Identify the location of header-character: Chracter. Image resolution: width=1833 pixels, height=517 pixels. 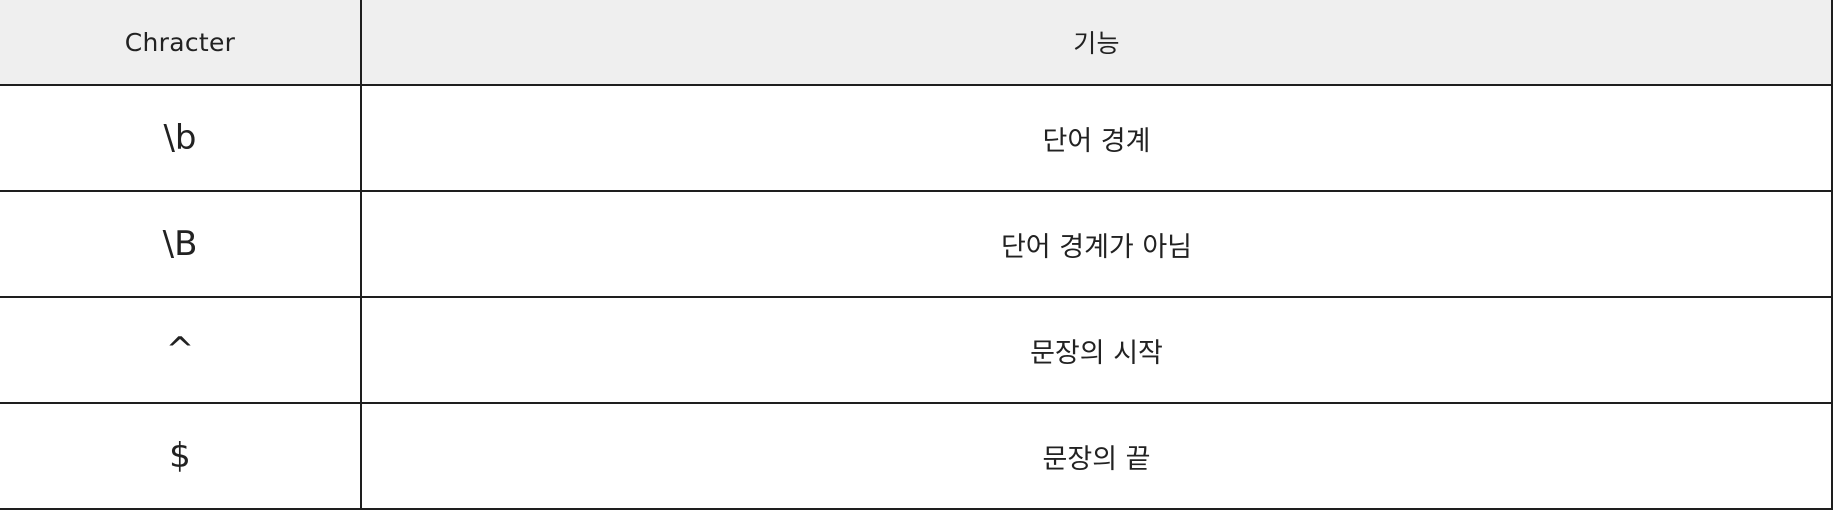
(181, 43).